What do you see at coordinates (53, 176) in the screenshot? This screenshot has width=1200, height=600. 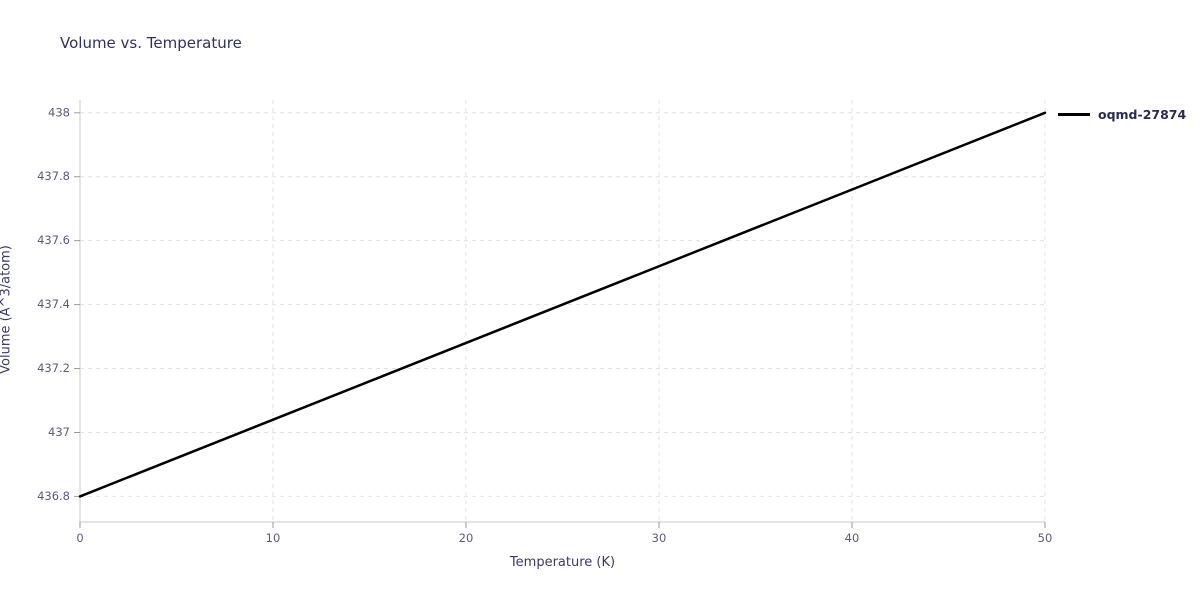 I see `y-tick-label: 437.8` at bounding box center [53, 176].